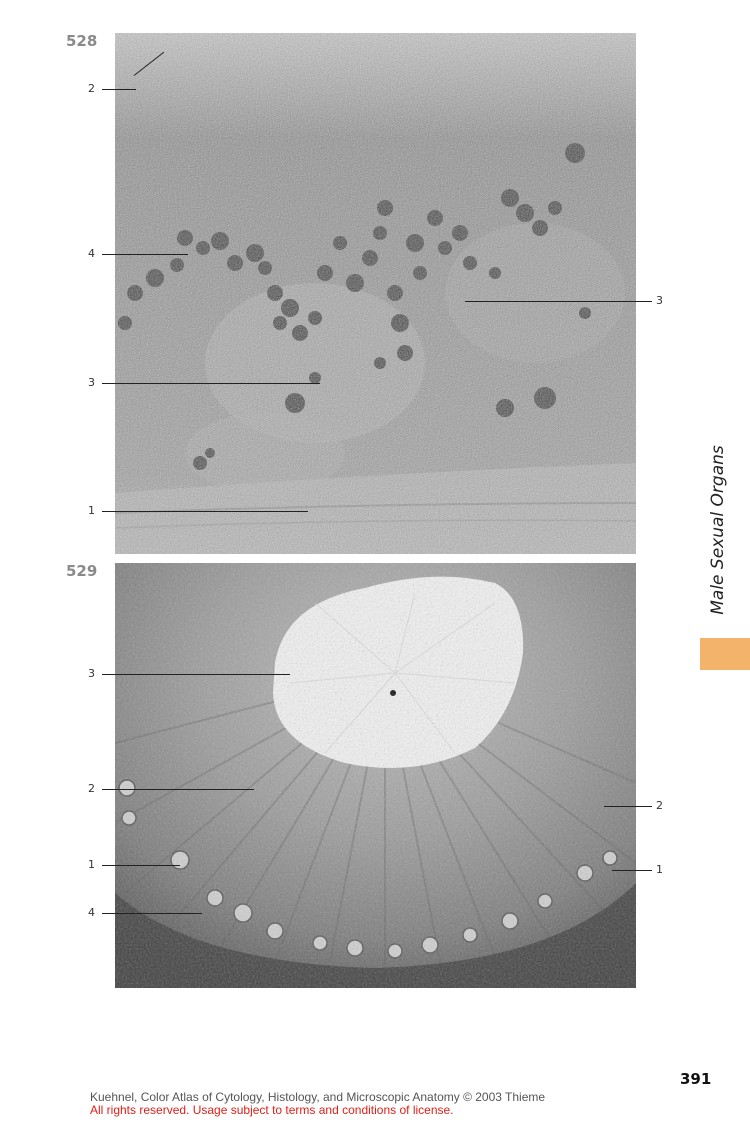 This screenshot has width=750, height=1123. I want to click on label-528-left-3: 3, so click(91, 382).